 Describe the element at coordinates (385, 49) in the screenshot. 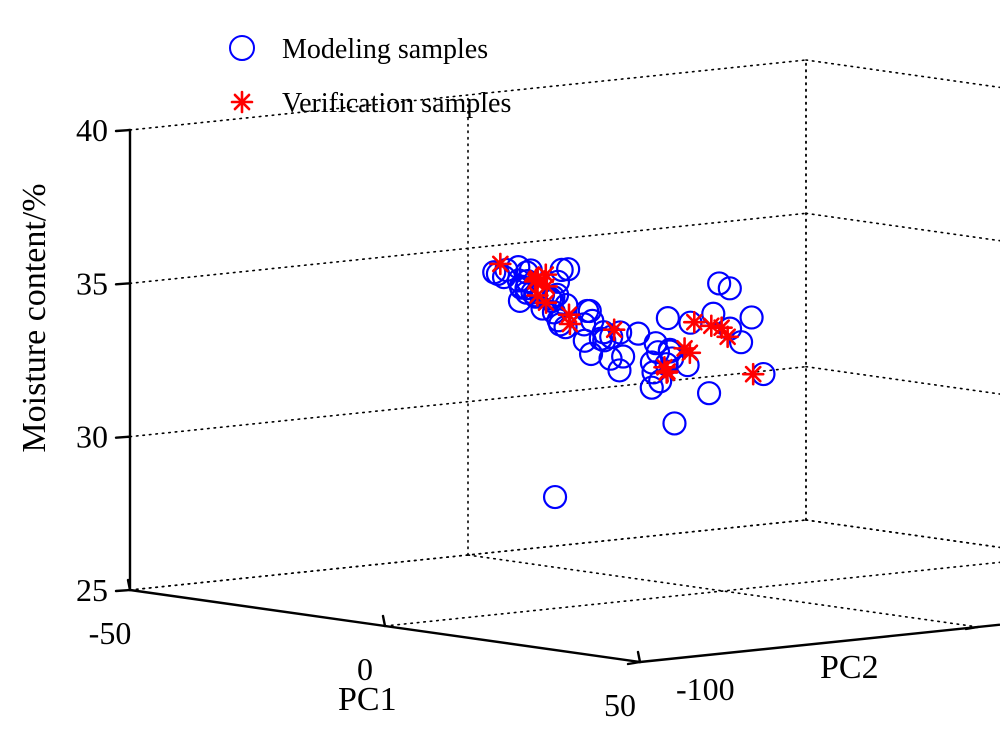

I see `legend-label-modeling: Modeling samples` at that location.